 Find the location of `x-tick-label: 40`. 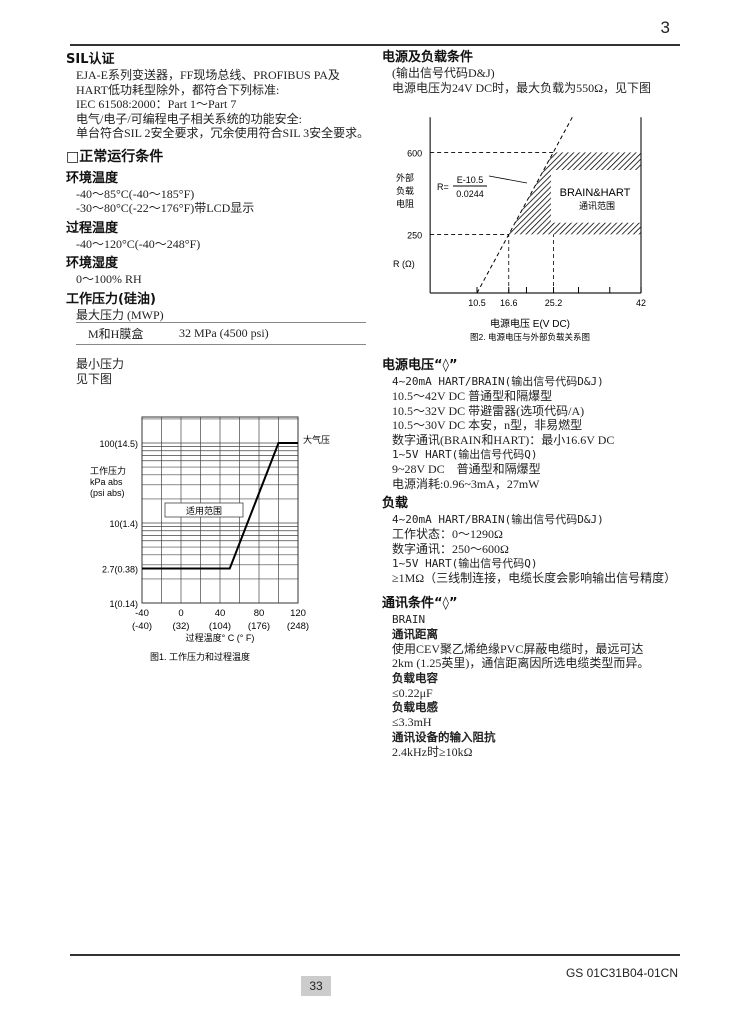

x-tick-label: 40 is located at coordinates (220, 613).